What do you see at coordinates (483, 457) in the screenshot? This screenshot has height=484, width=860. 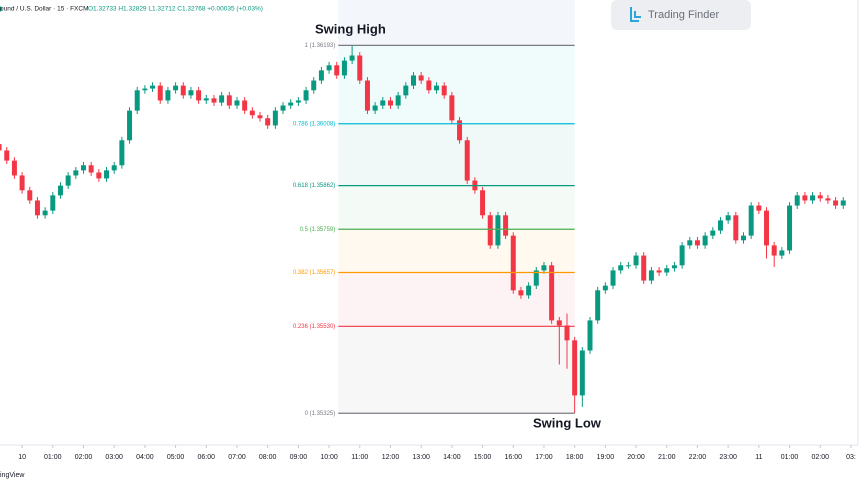 I see `x-tick-label: 15:00` at bounding box center [483, 457].